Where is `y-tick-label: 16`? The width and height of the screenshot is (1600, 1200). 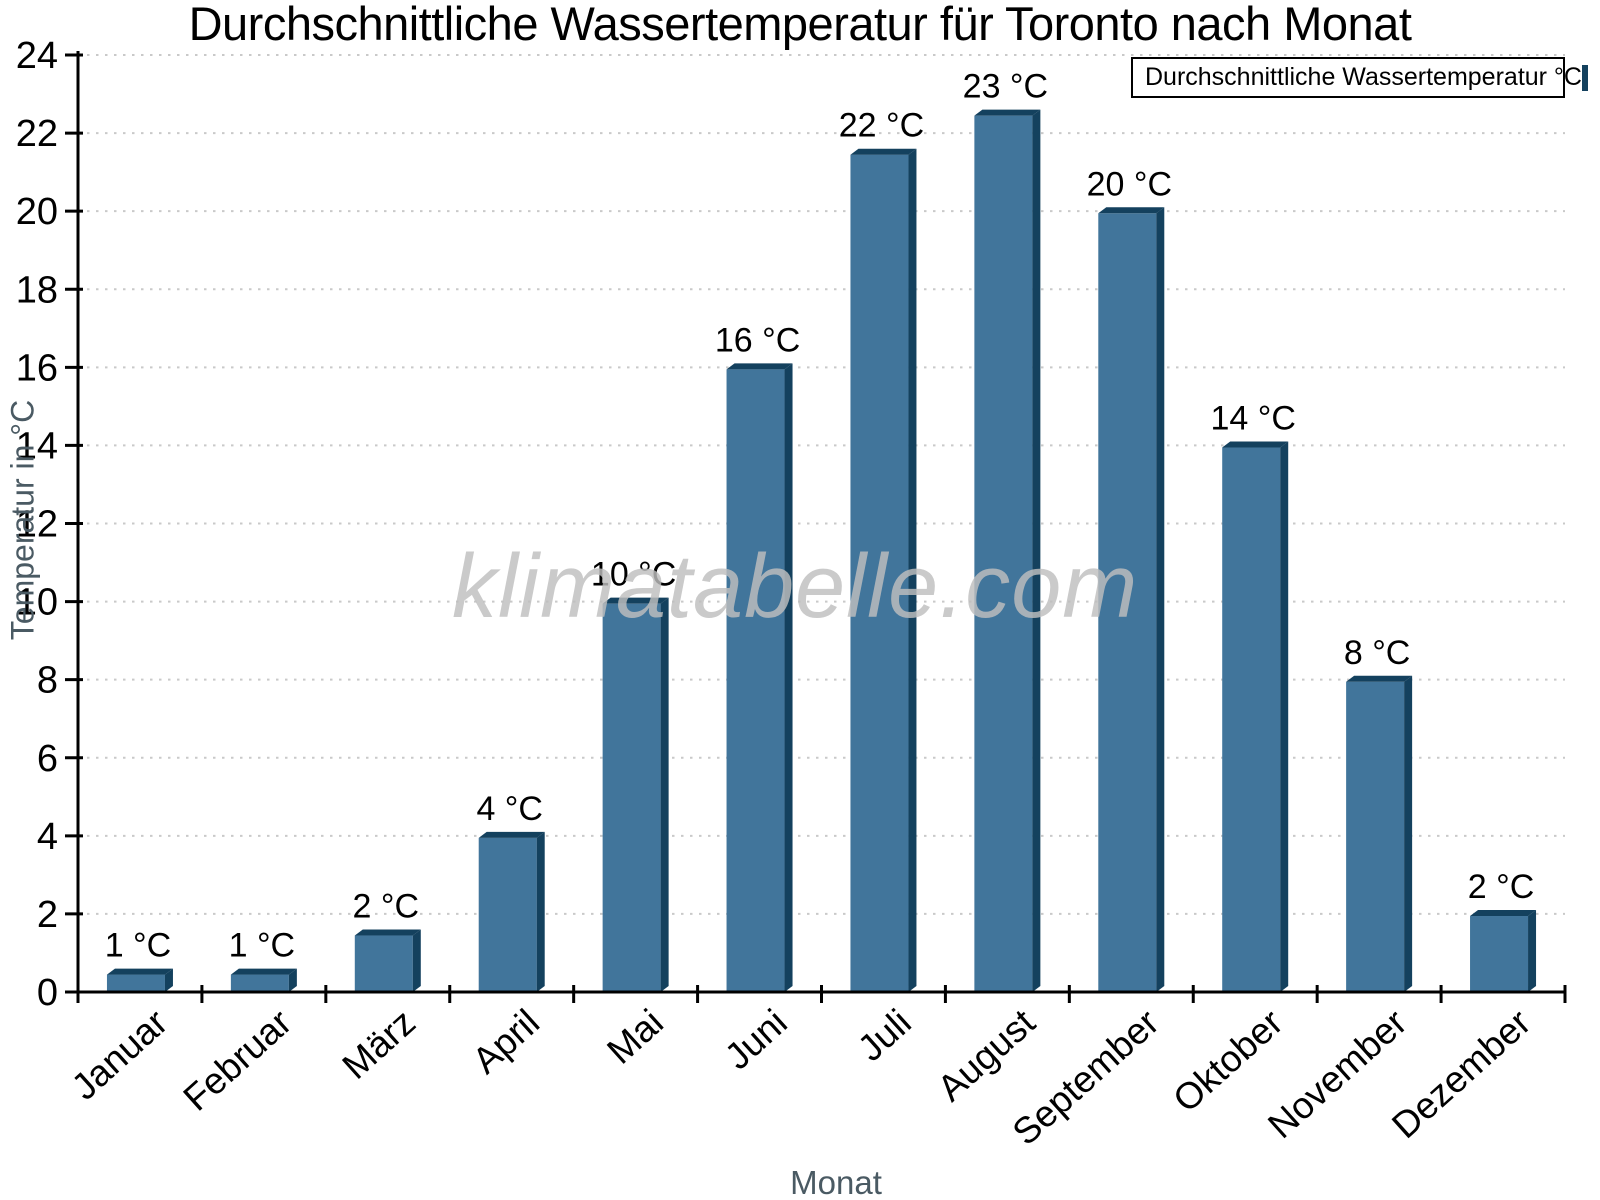
y-tick-label: 16 is located at coordinates (37, 368).